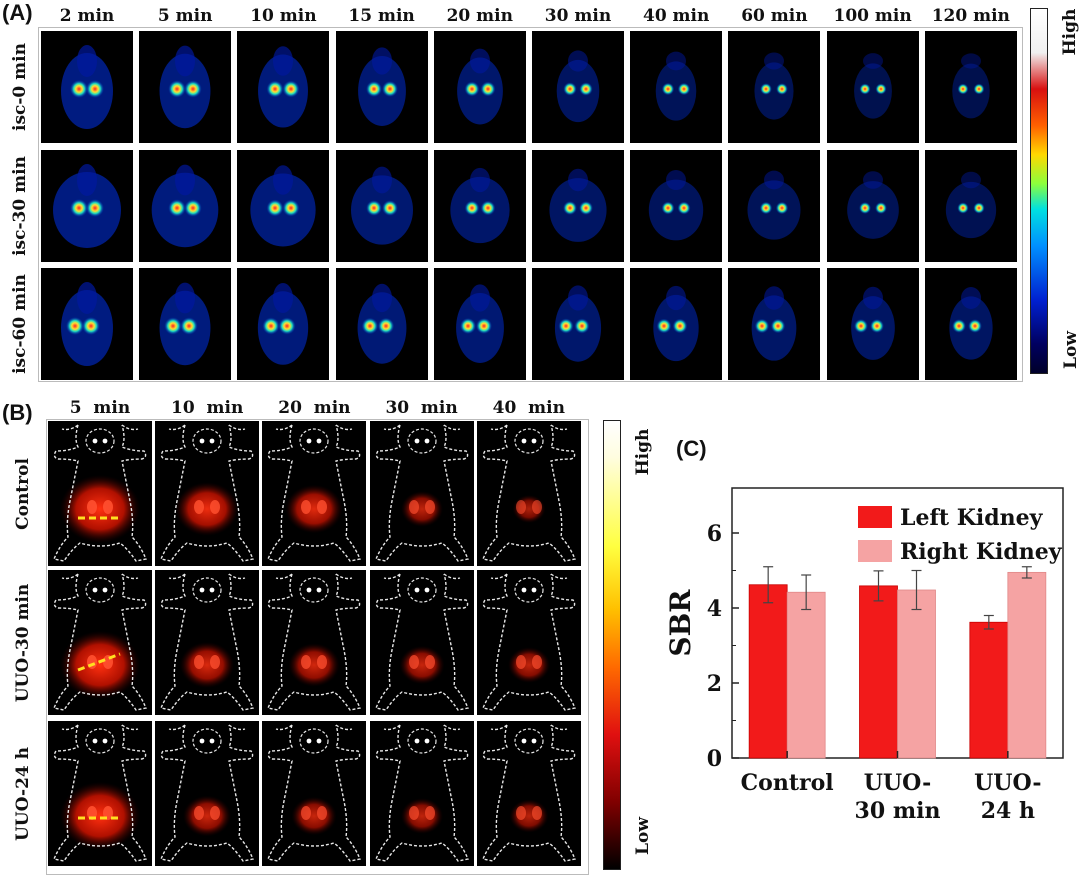 This screenshot has width=1080, height=875. What do you see at coordinates (421, 408) in the screenshot?
I see `panel-b-column-label: 30 min` at bounding box center [421, 408].